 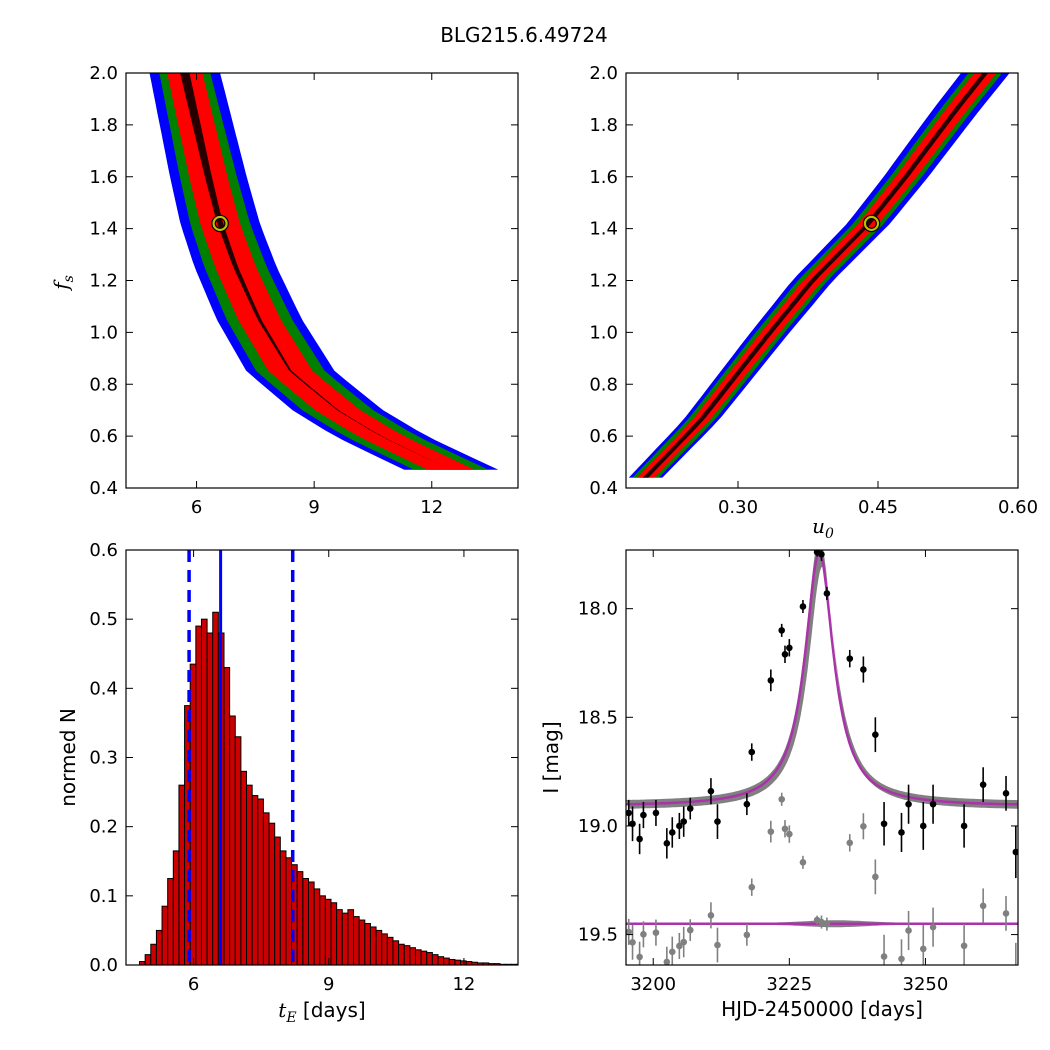 I want to click on model-curve, so click(x=822, y=678).